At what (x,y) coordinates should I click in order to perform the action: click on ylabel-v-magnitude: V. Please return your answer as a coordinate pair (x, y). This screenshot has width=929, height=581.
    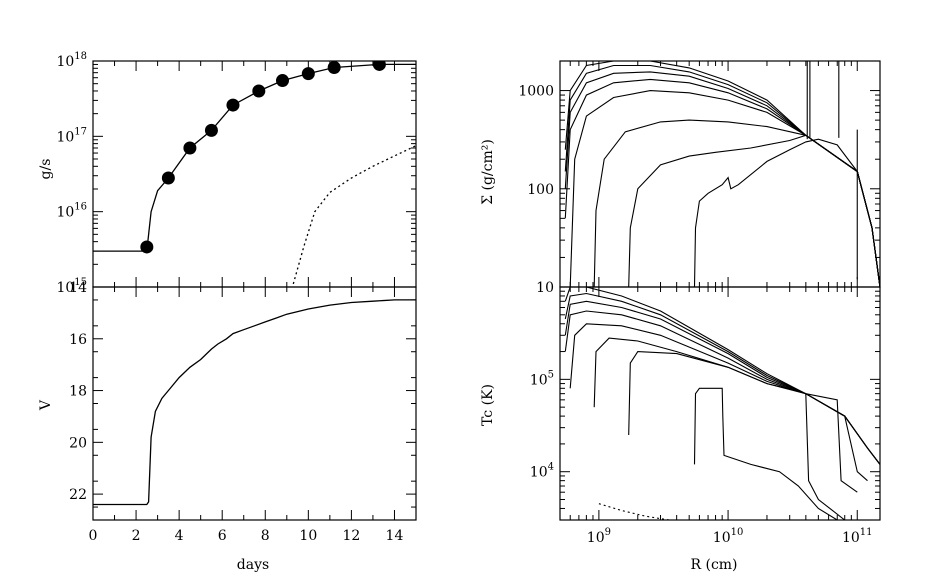
    Looking at the image, I should click on (46, 405).